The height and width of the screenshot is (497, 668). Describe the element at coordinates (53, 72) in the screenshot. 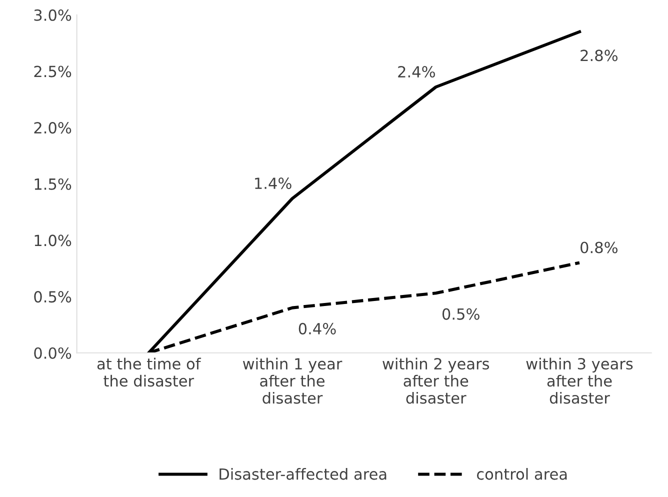

I see `y-tick-label: 2.5%` at that location.